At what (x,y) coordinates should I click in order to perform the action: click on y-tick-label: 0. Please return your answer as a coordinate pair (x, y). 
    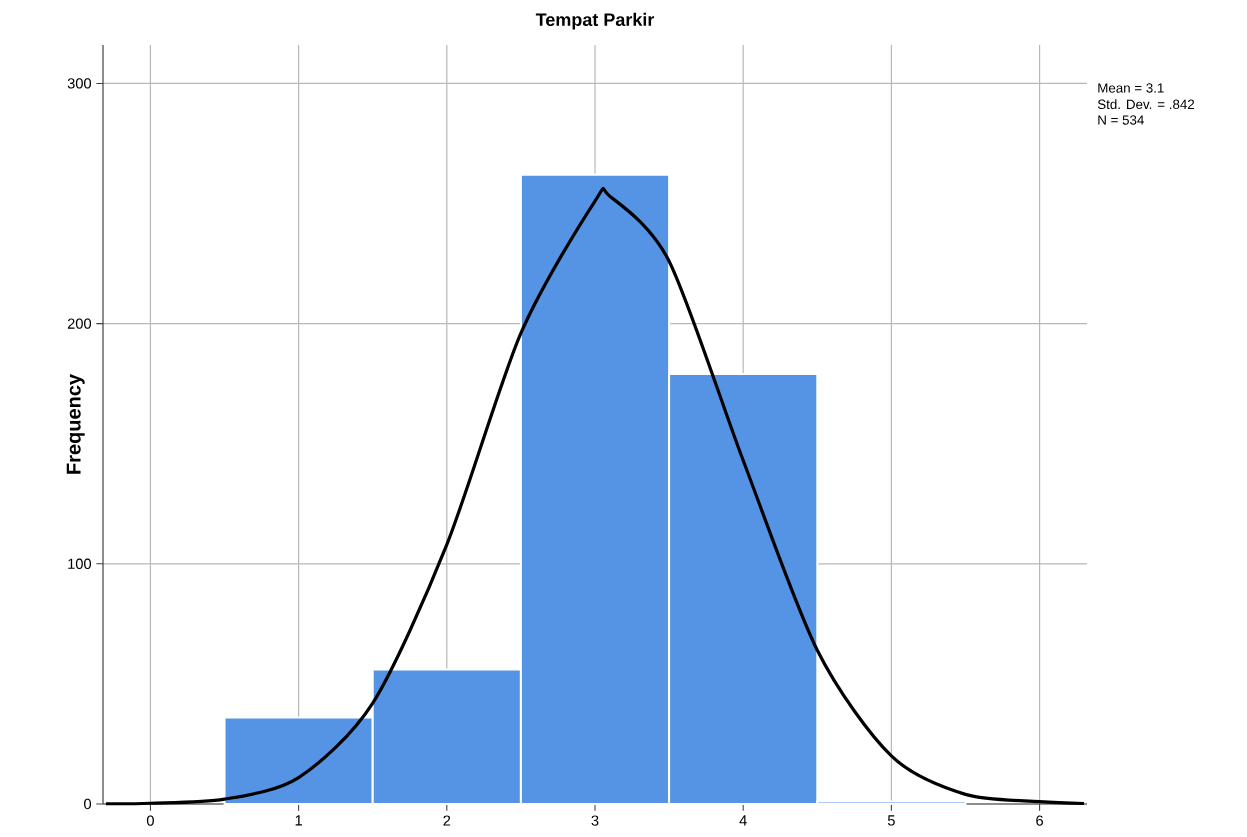
    Looking at the image, I should click on (88, 804).